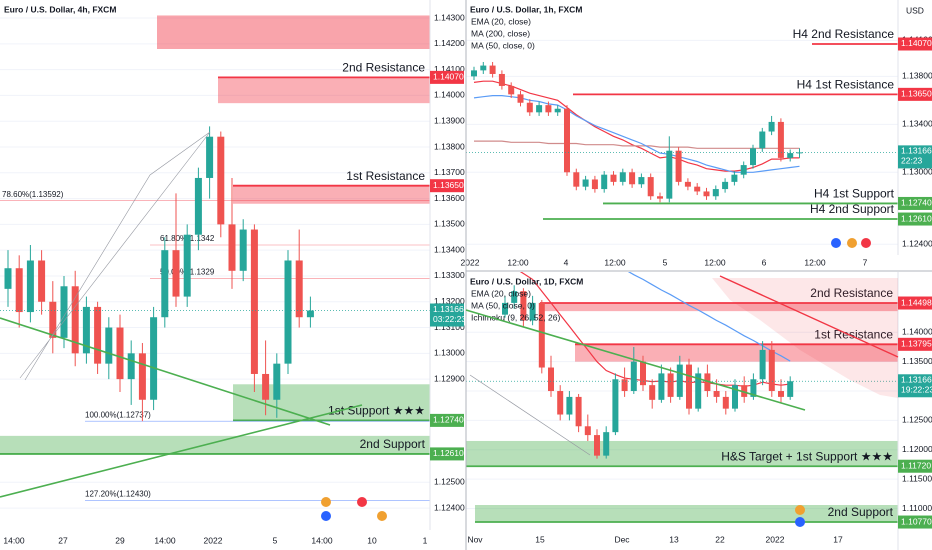 The image size is (932, 550). Describe the element at coordinates (865, 262) in the screenshot. I see `x-tick-label: 7` at that location.